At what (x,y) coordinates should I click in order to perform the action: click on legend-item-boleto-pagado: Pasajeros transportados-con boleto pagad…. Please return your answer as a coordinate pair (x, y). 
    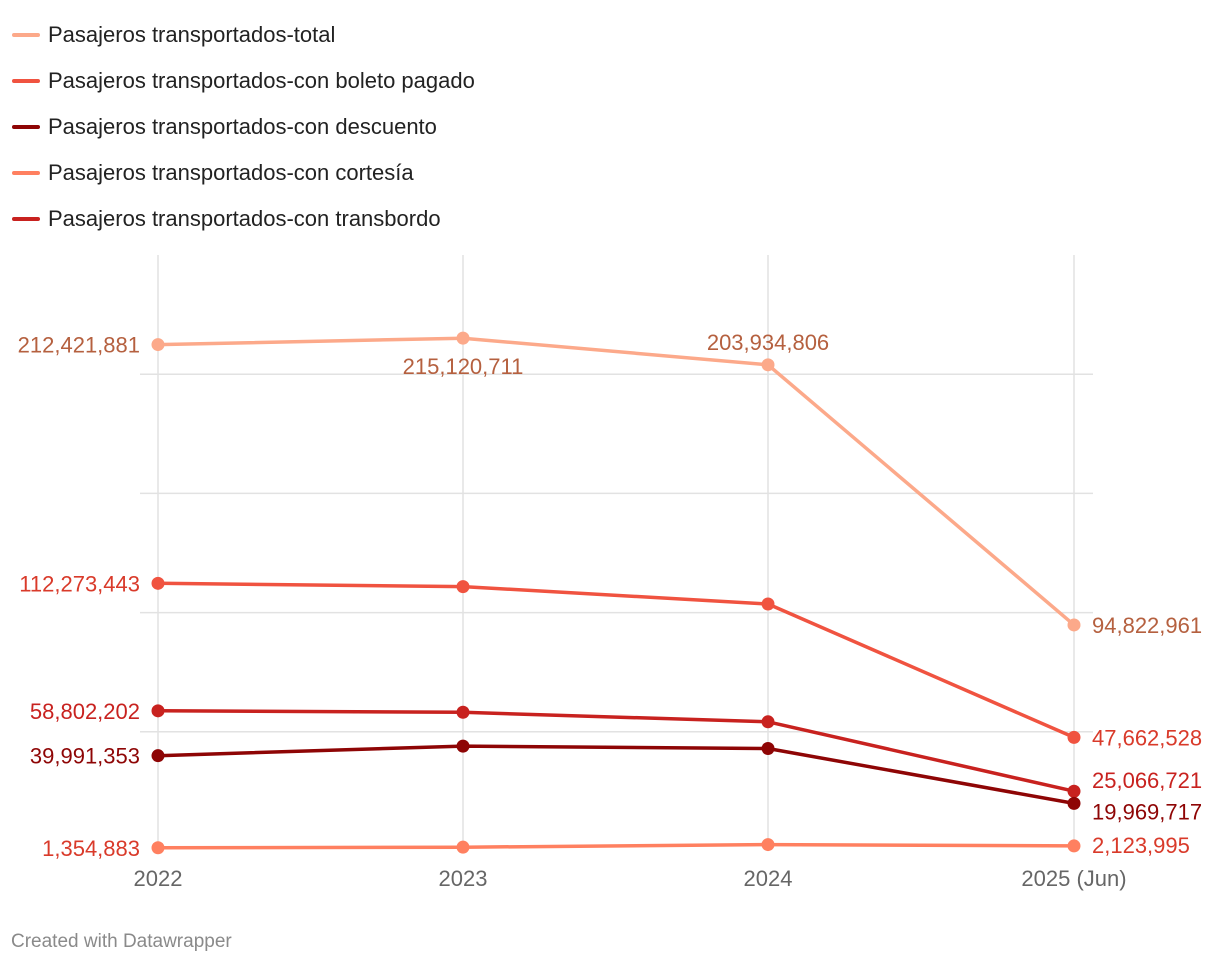
    Looking at the image, I should click on (243, 81).